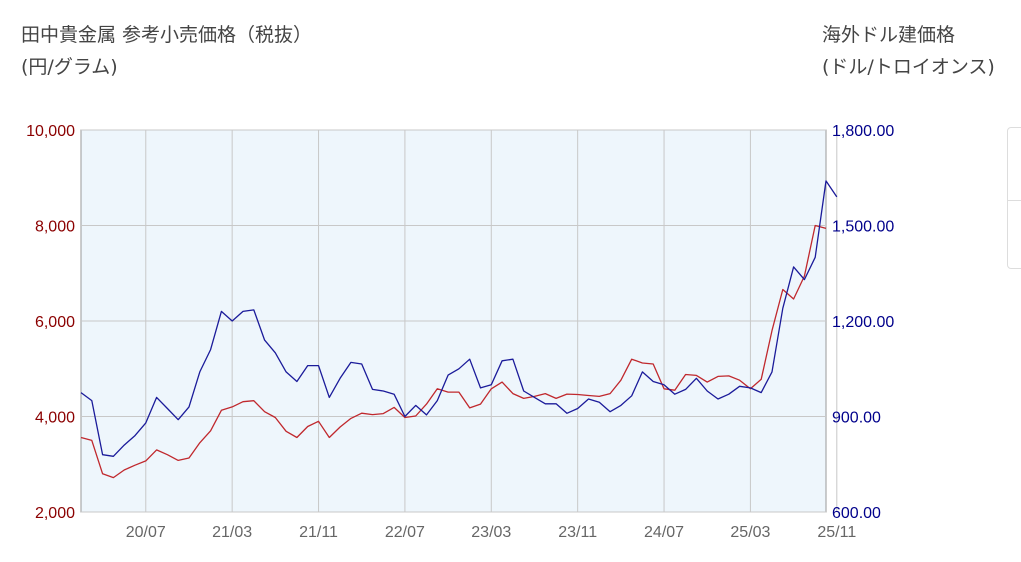 This screenshot has height=562, width=1021. I want to click on right-tick-label: 1,800.00, so click(863, 131).